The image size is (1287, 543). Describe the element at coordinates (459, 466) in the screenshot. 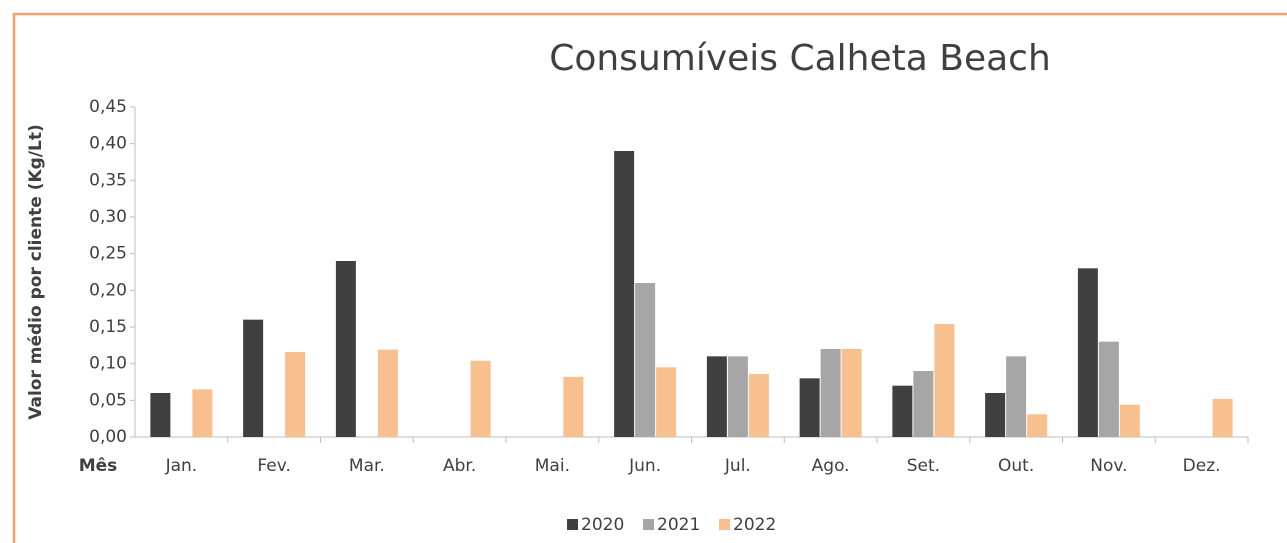

I see `x-tick-label: Abr.` at that location.